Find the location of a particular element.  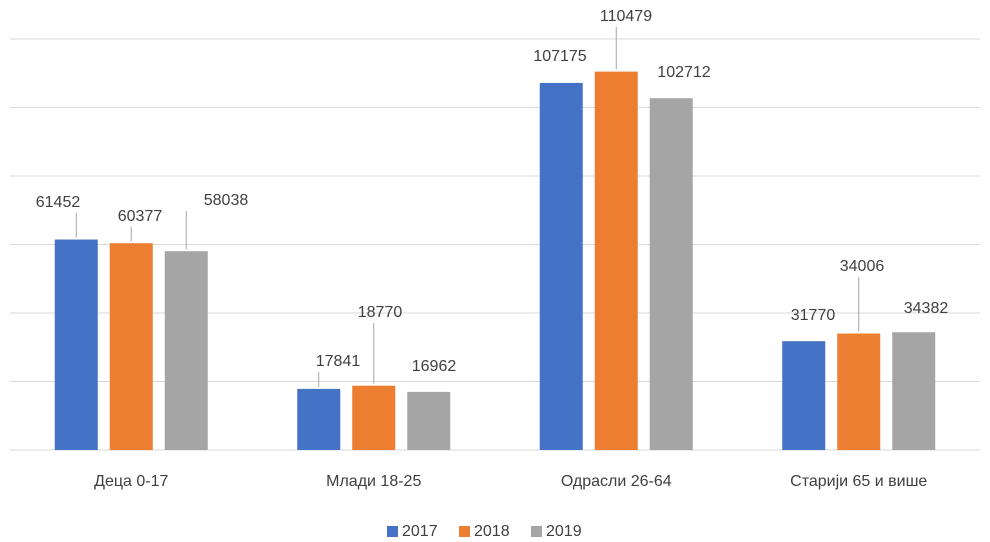

legend-label: 2018 is located at coordinates (492, 531).